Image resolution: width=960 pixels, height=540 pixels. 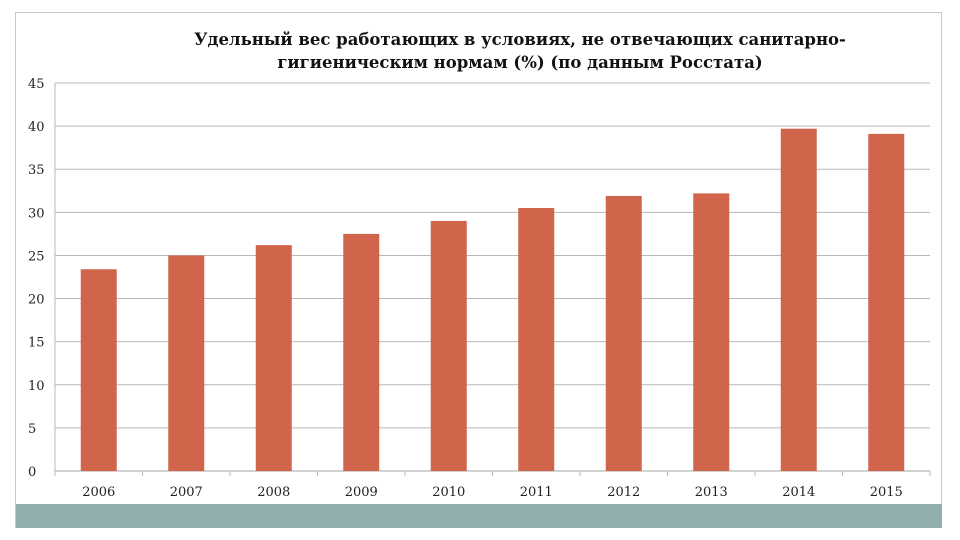 I want to click on bar-2006, so click(x=98, y=370).